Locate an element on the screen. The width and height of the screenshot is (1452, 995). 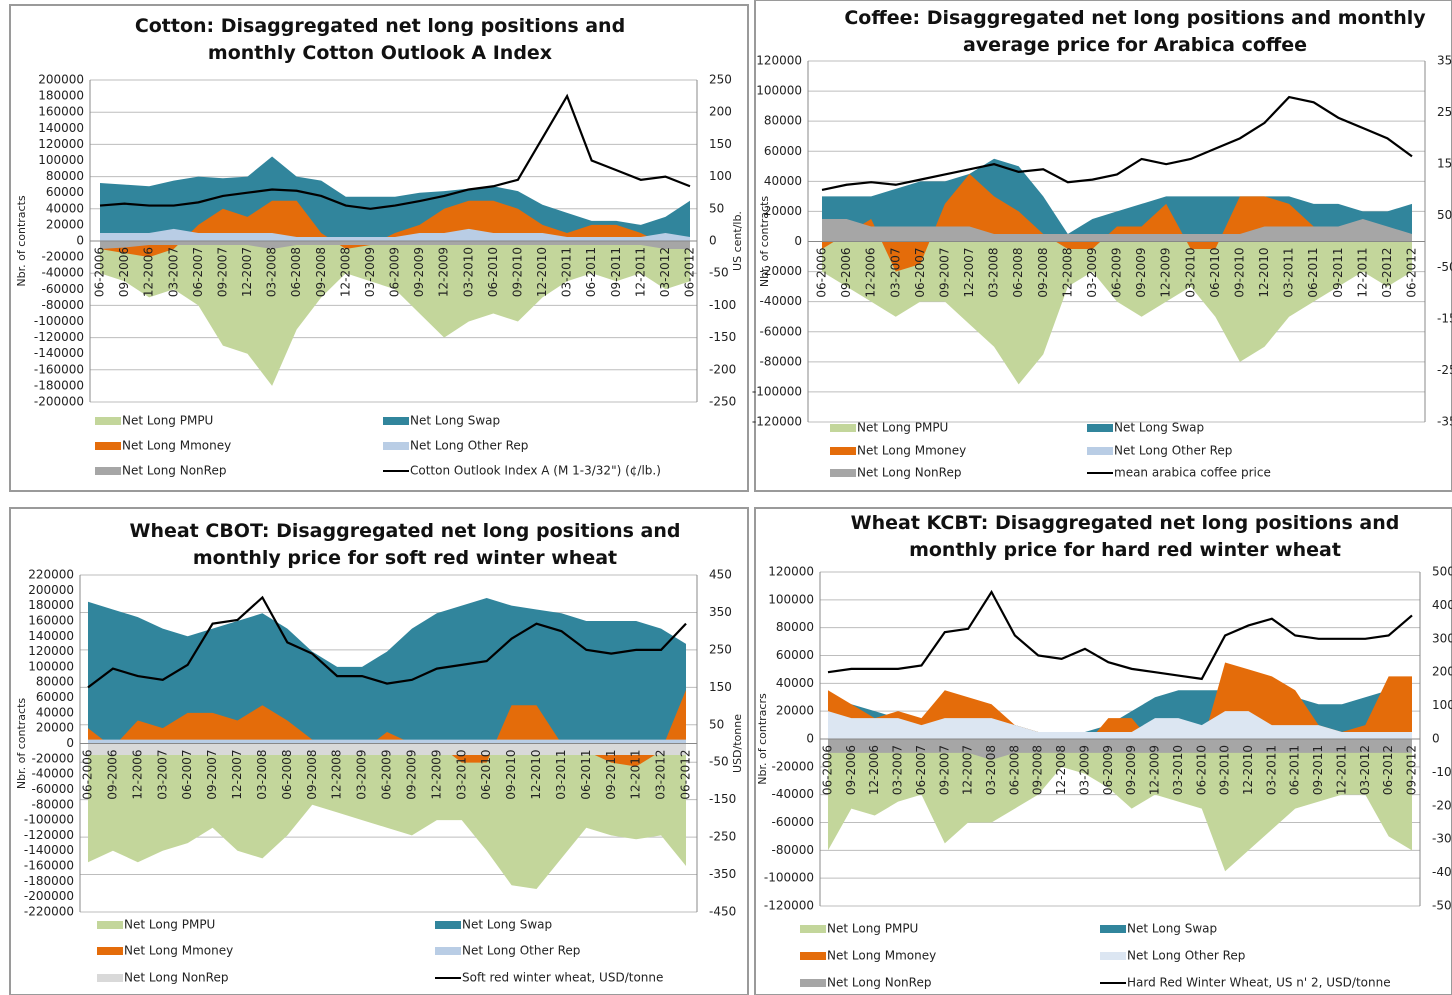
y-tick-label: 140000 is located at coordinates (61, 128).